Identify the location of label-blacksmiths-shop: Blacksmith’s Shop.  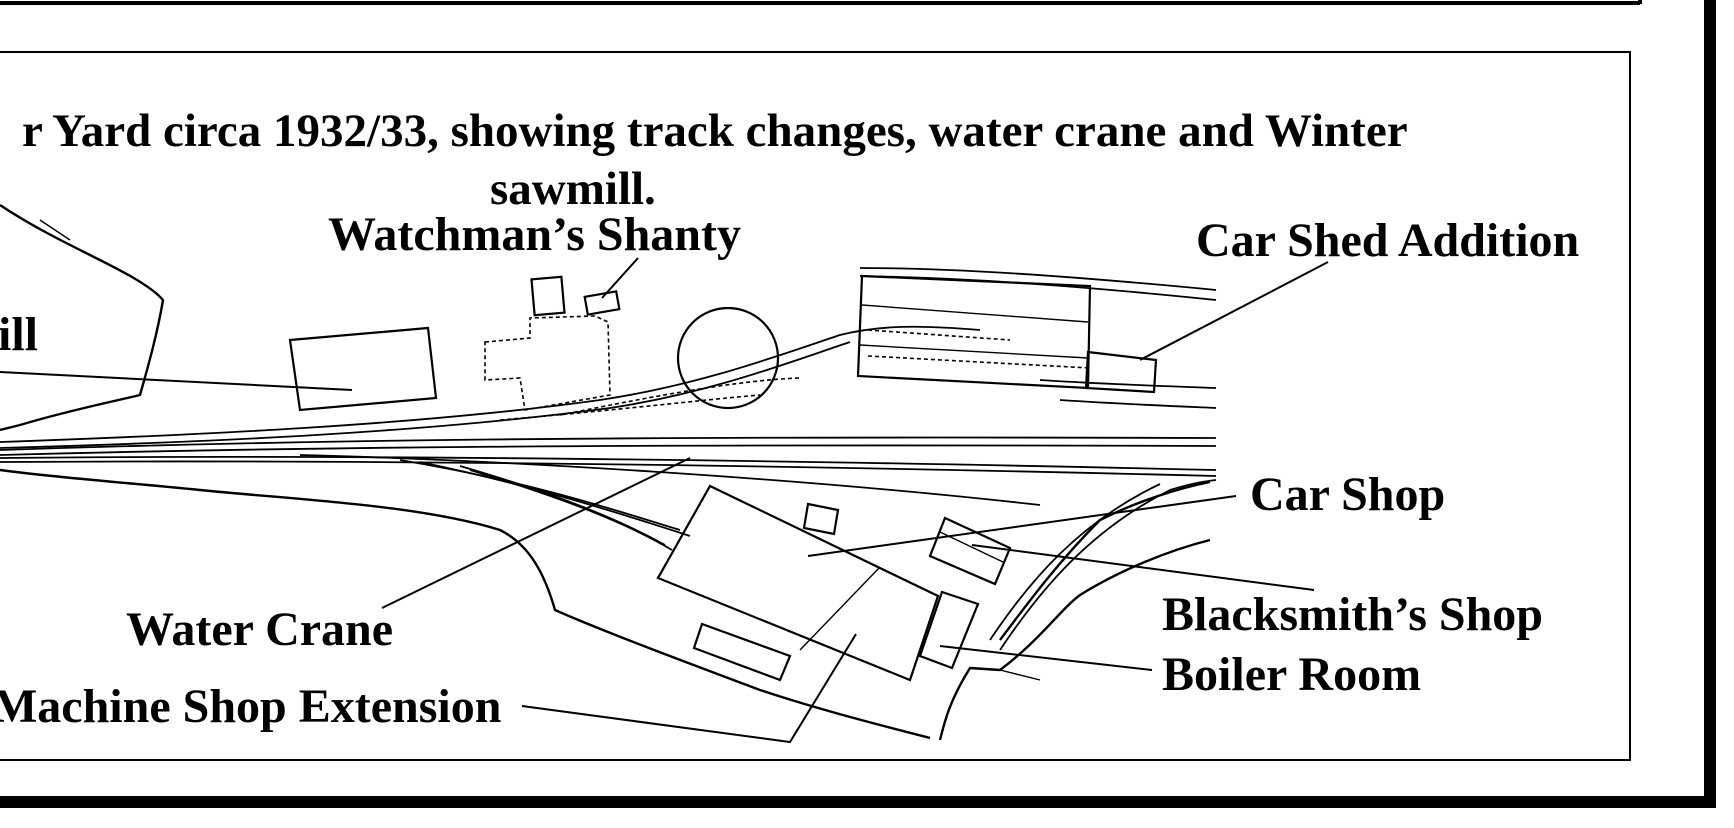
(1352, 614).